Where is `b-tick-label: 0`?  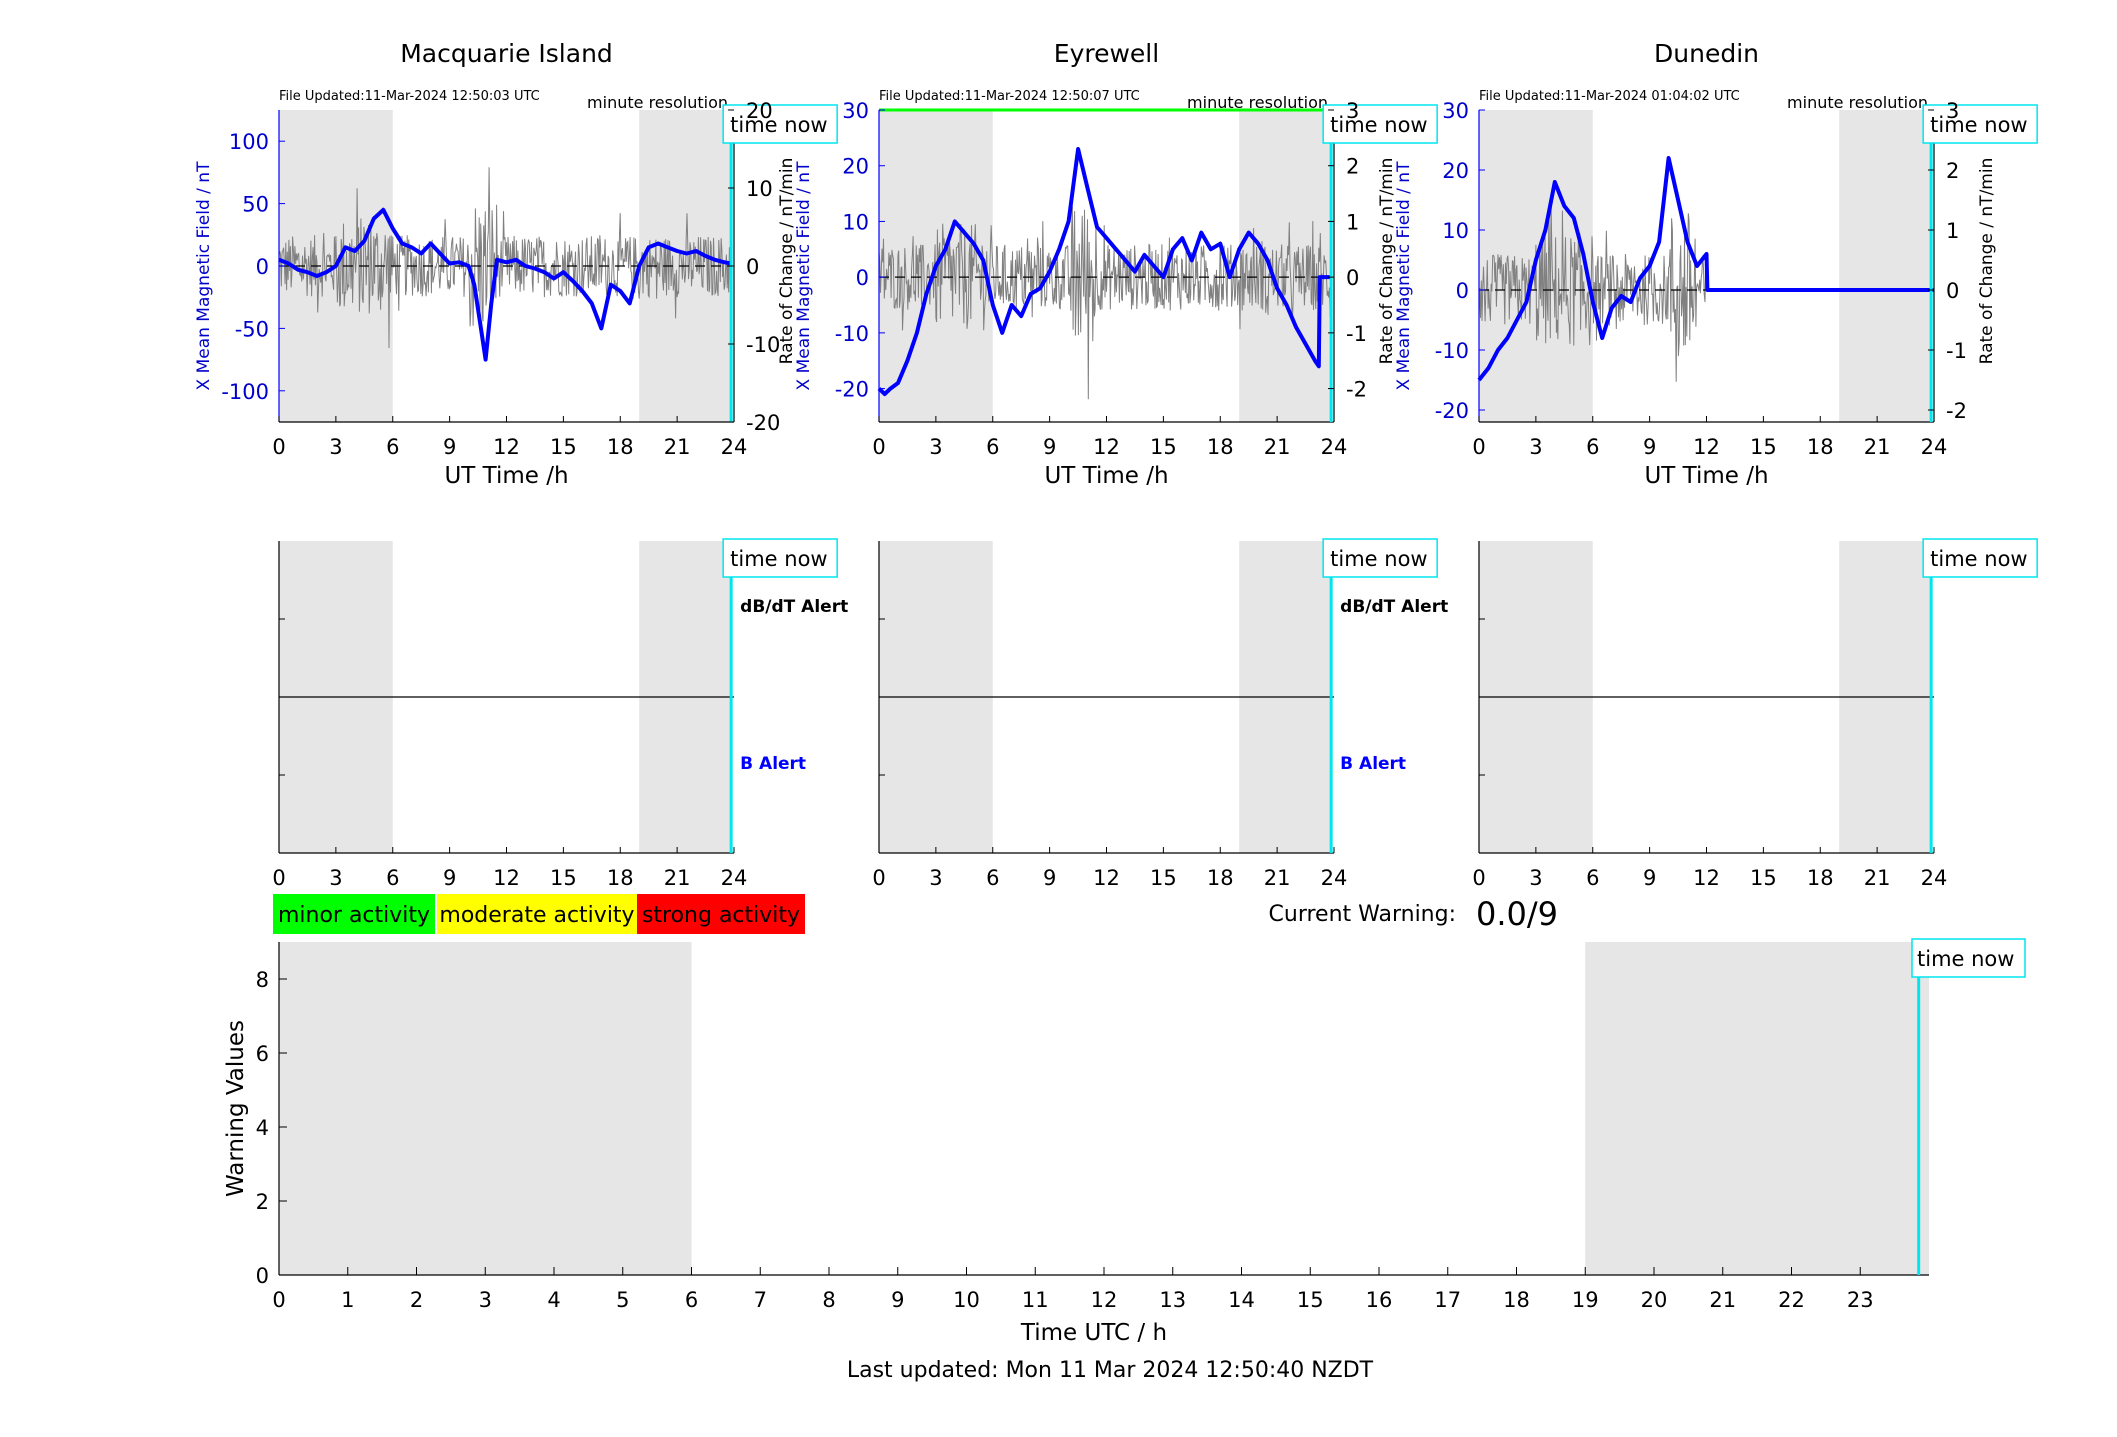 b-tick-label: 0 is located at coordinates (862, 278).